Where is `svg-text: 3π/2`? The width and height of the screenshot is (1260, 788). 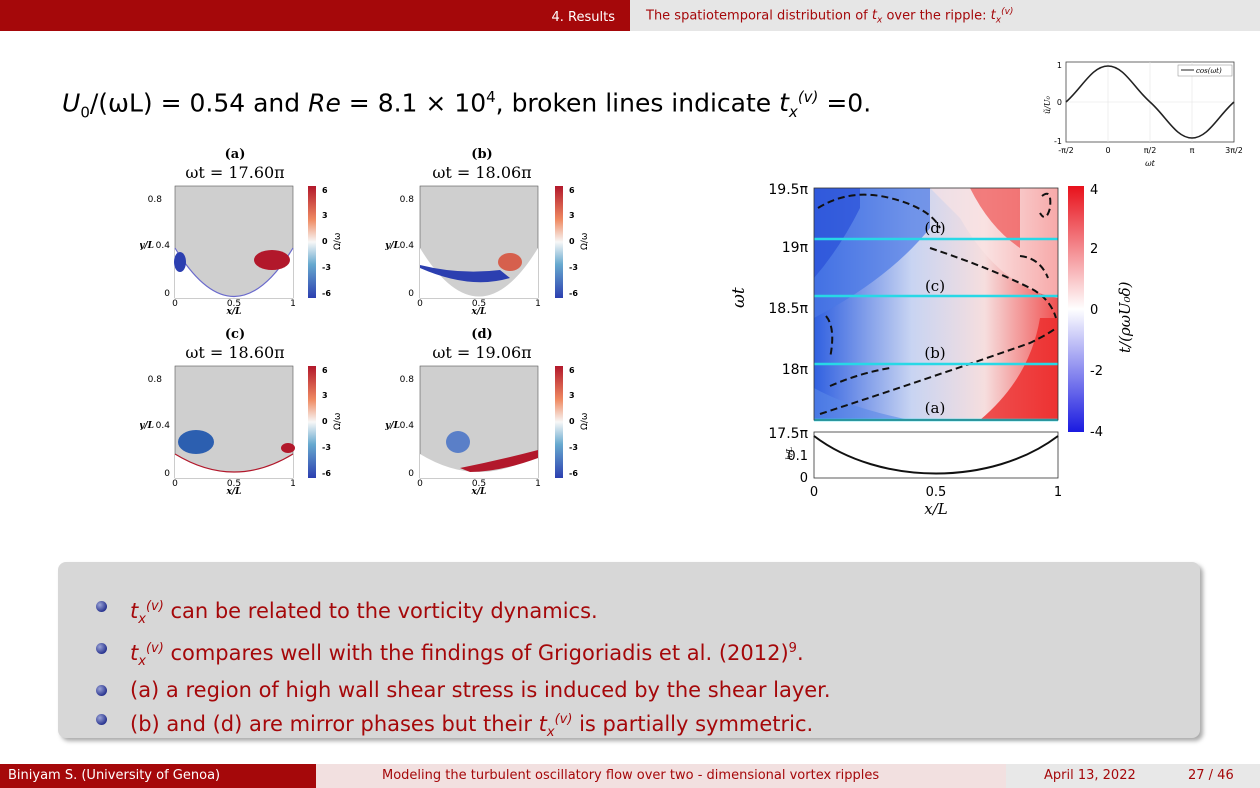
svg-text: 3π/2 is located at coordinates (1234, 150).